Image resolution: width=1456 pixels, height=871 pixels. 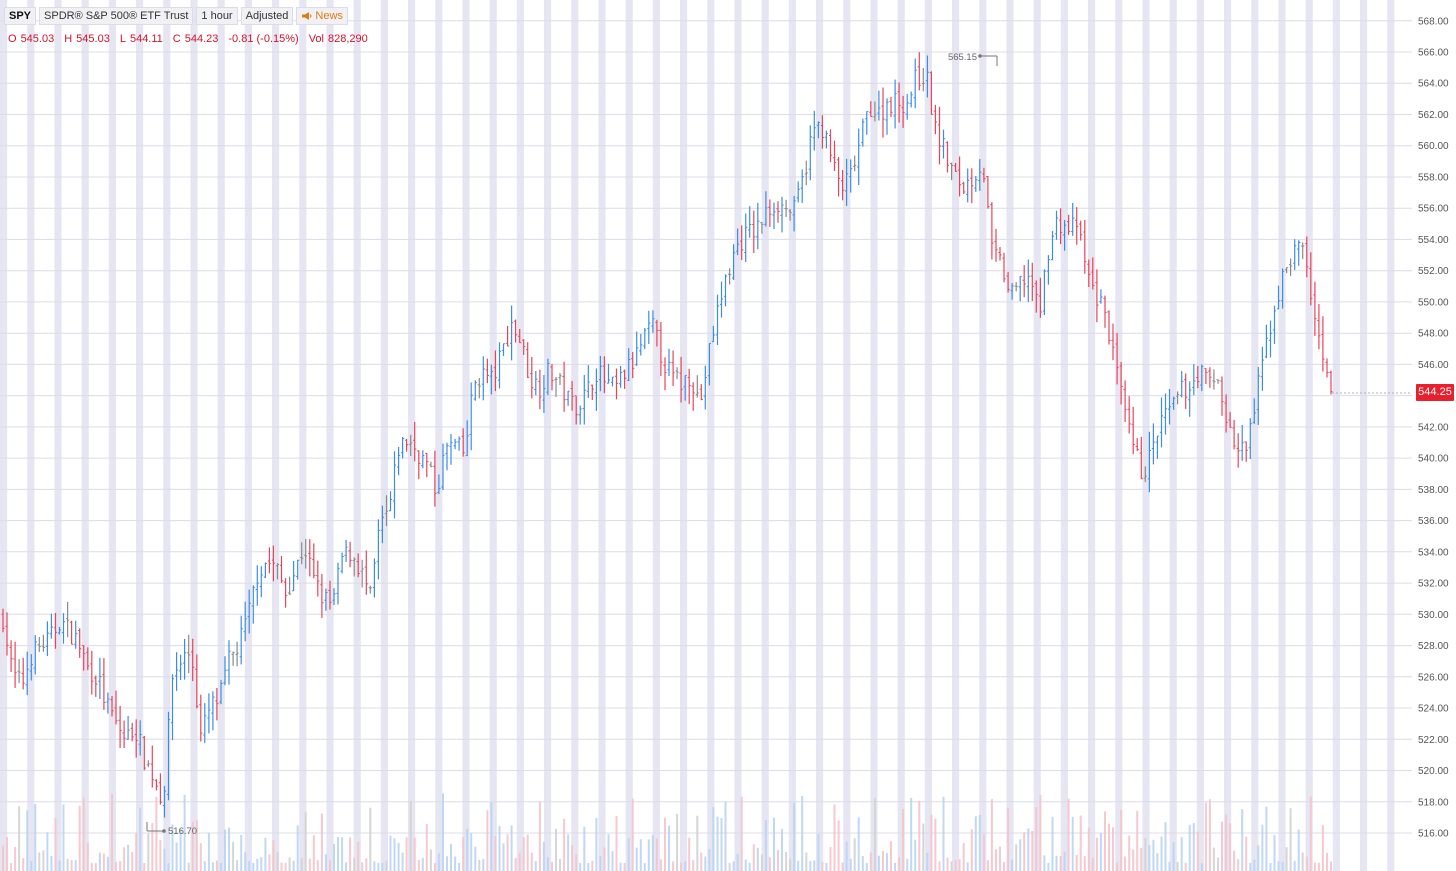 I want to click on symbol-chip: SPY, so click(x=20, y=16).